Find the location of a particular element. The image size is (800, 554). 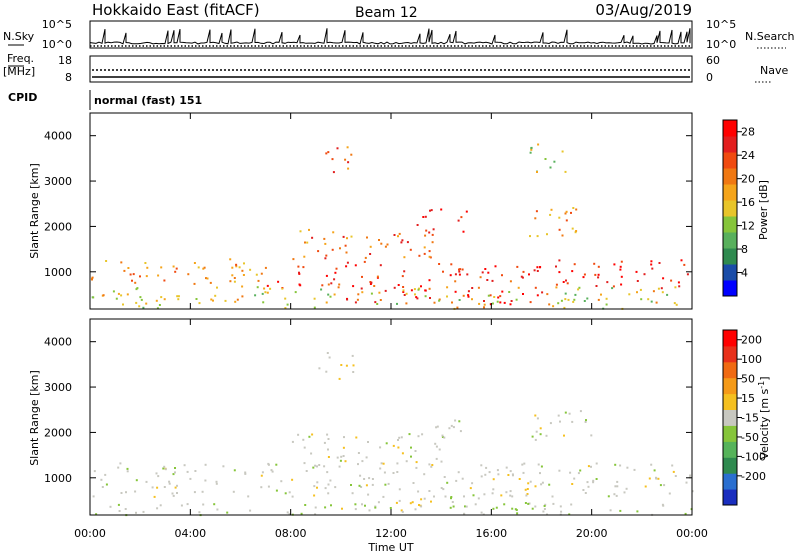

power-y-label: Slant Range [km] is located at coordinates (34, 211).